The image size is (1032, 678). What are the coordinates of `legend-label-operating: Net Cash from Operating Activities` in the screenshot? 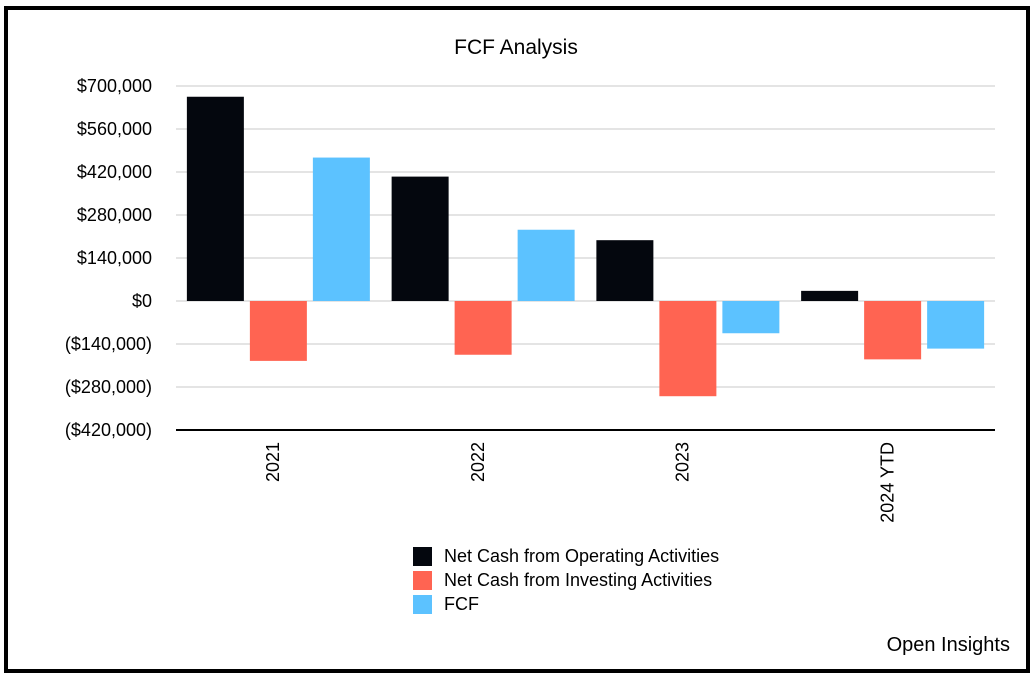 It's located at (582, 555).